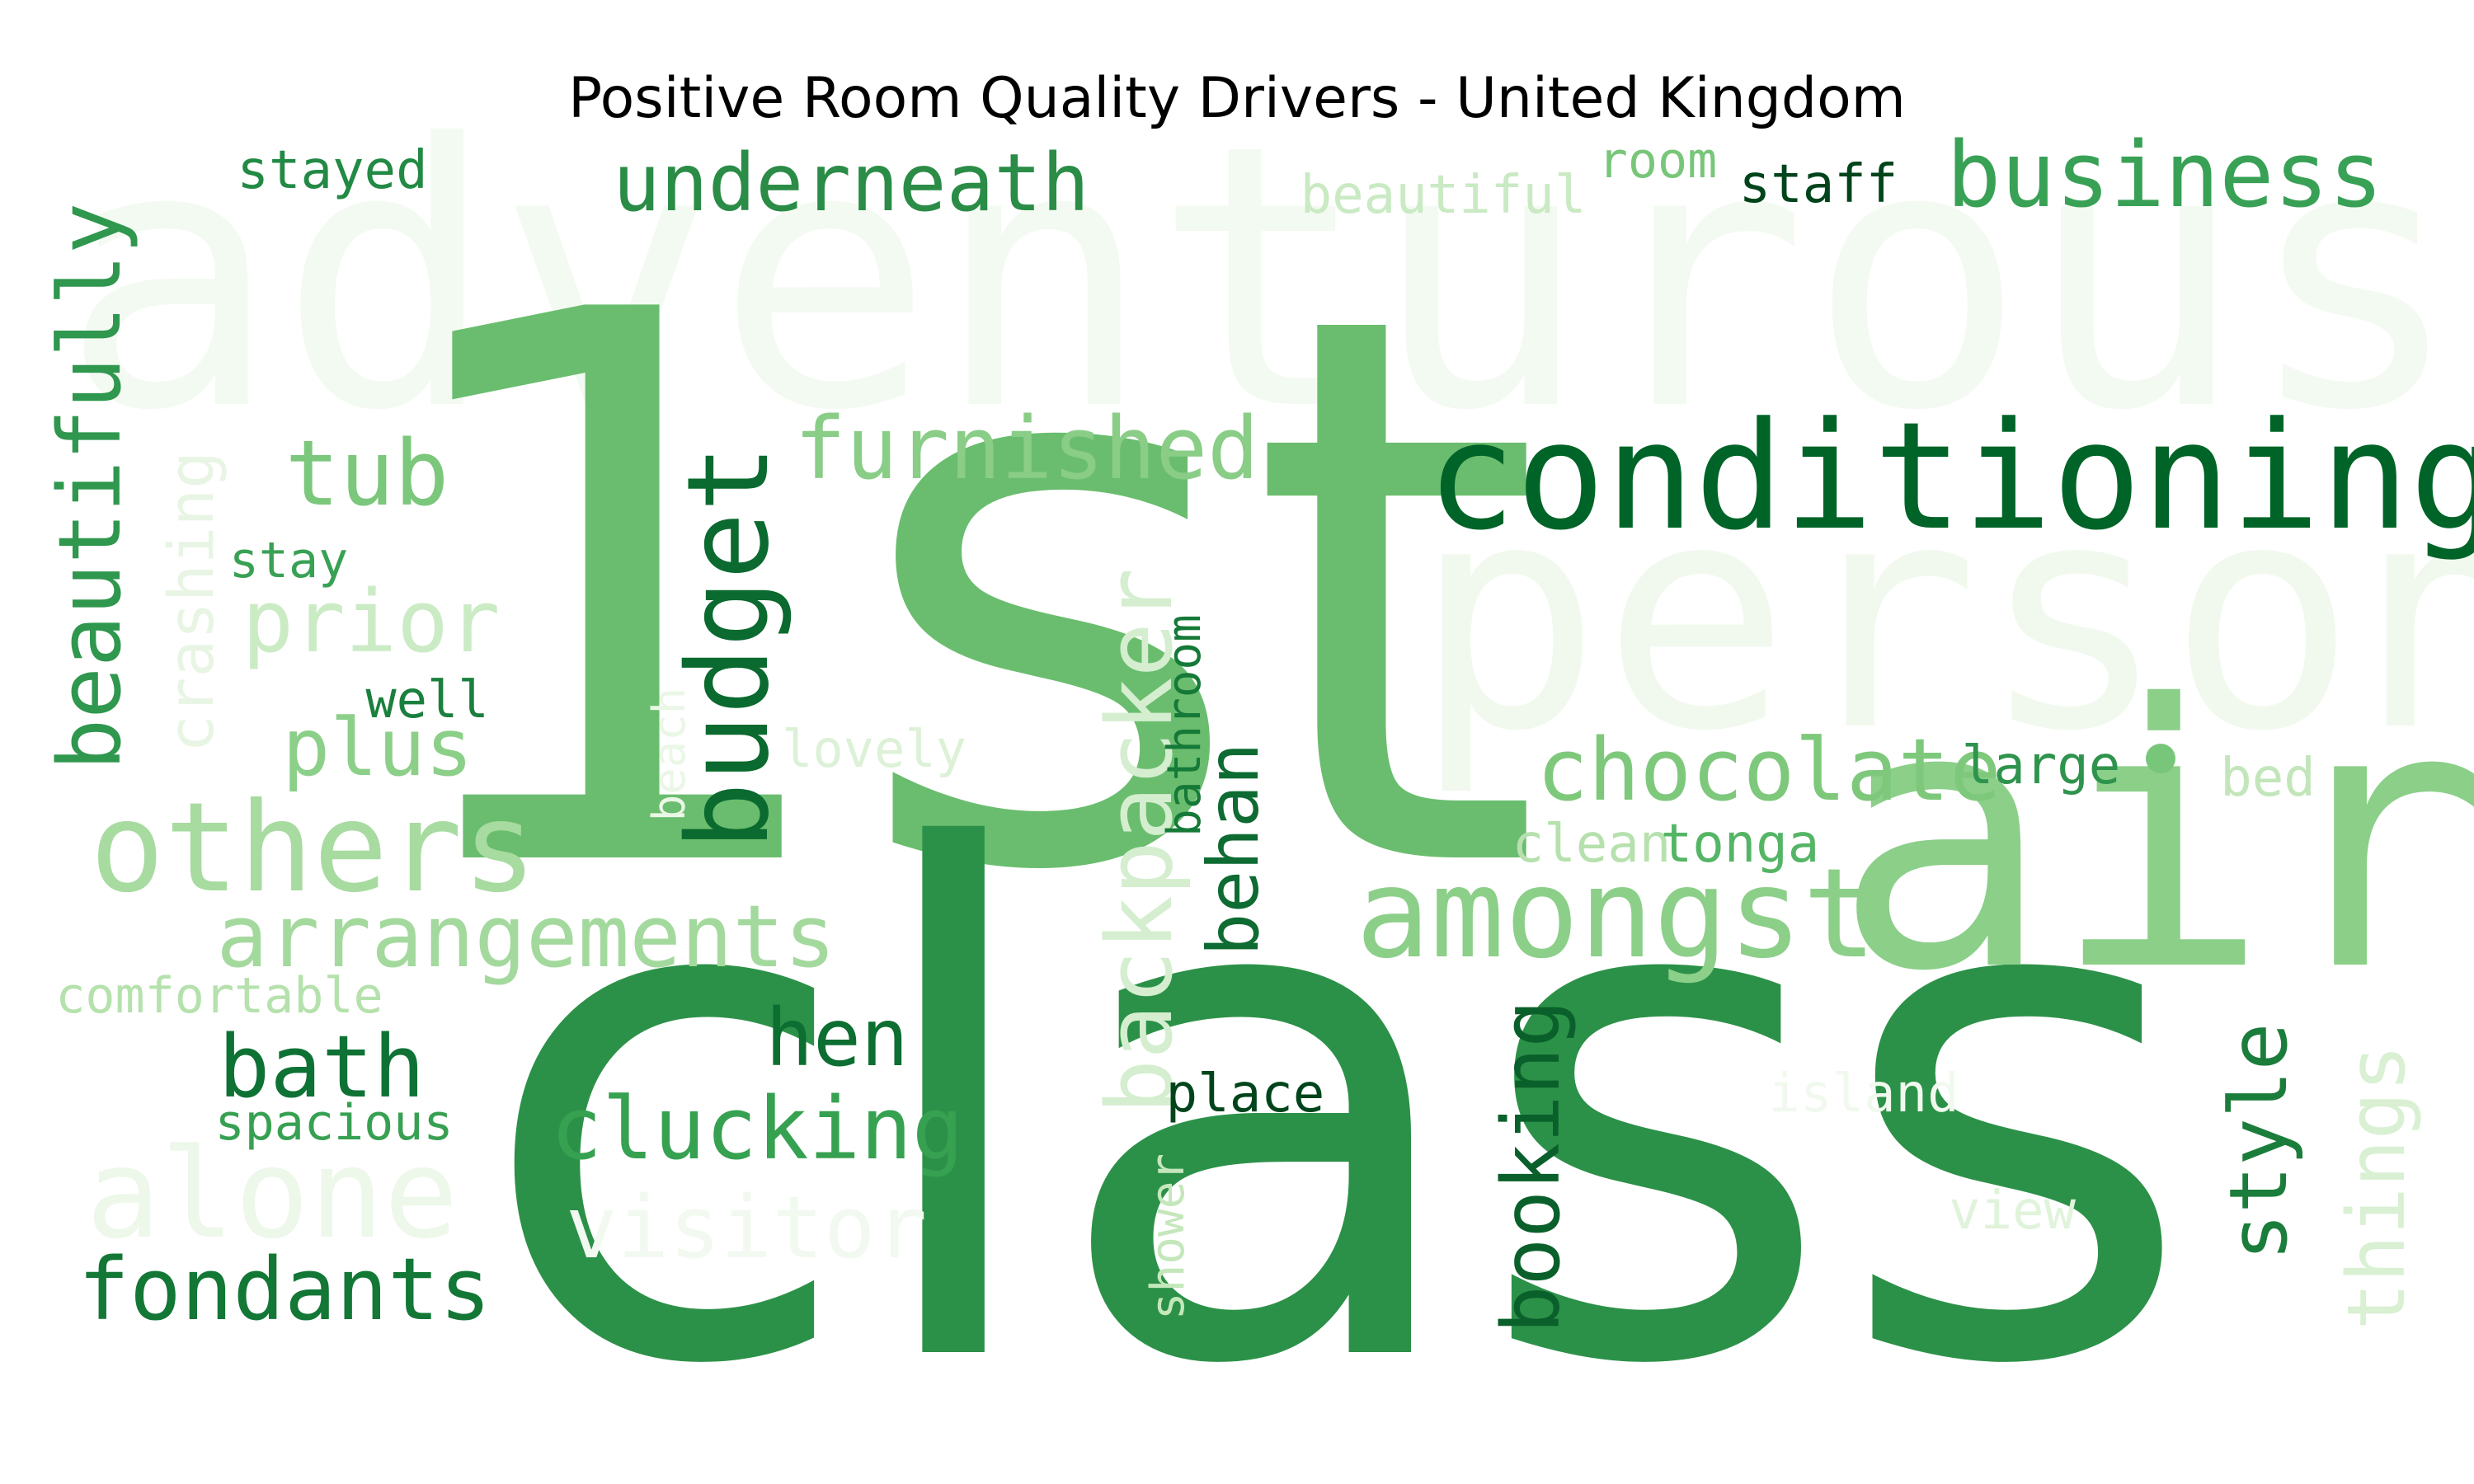  Describe the element at coordinates (219, 996) in the screenshot. I see `word-comfortable: comfortable` at that location.